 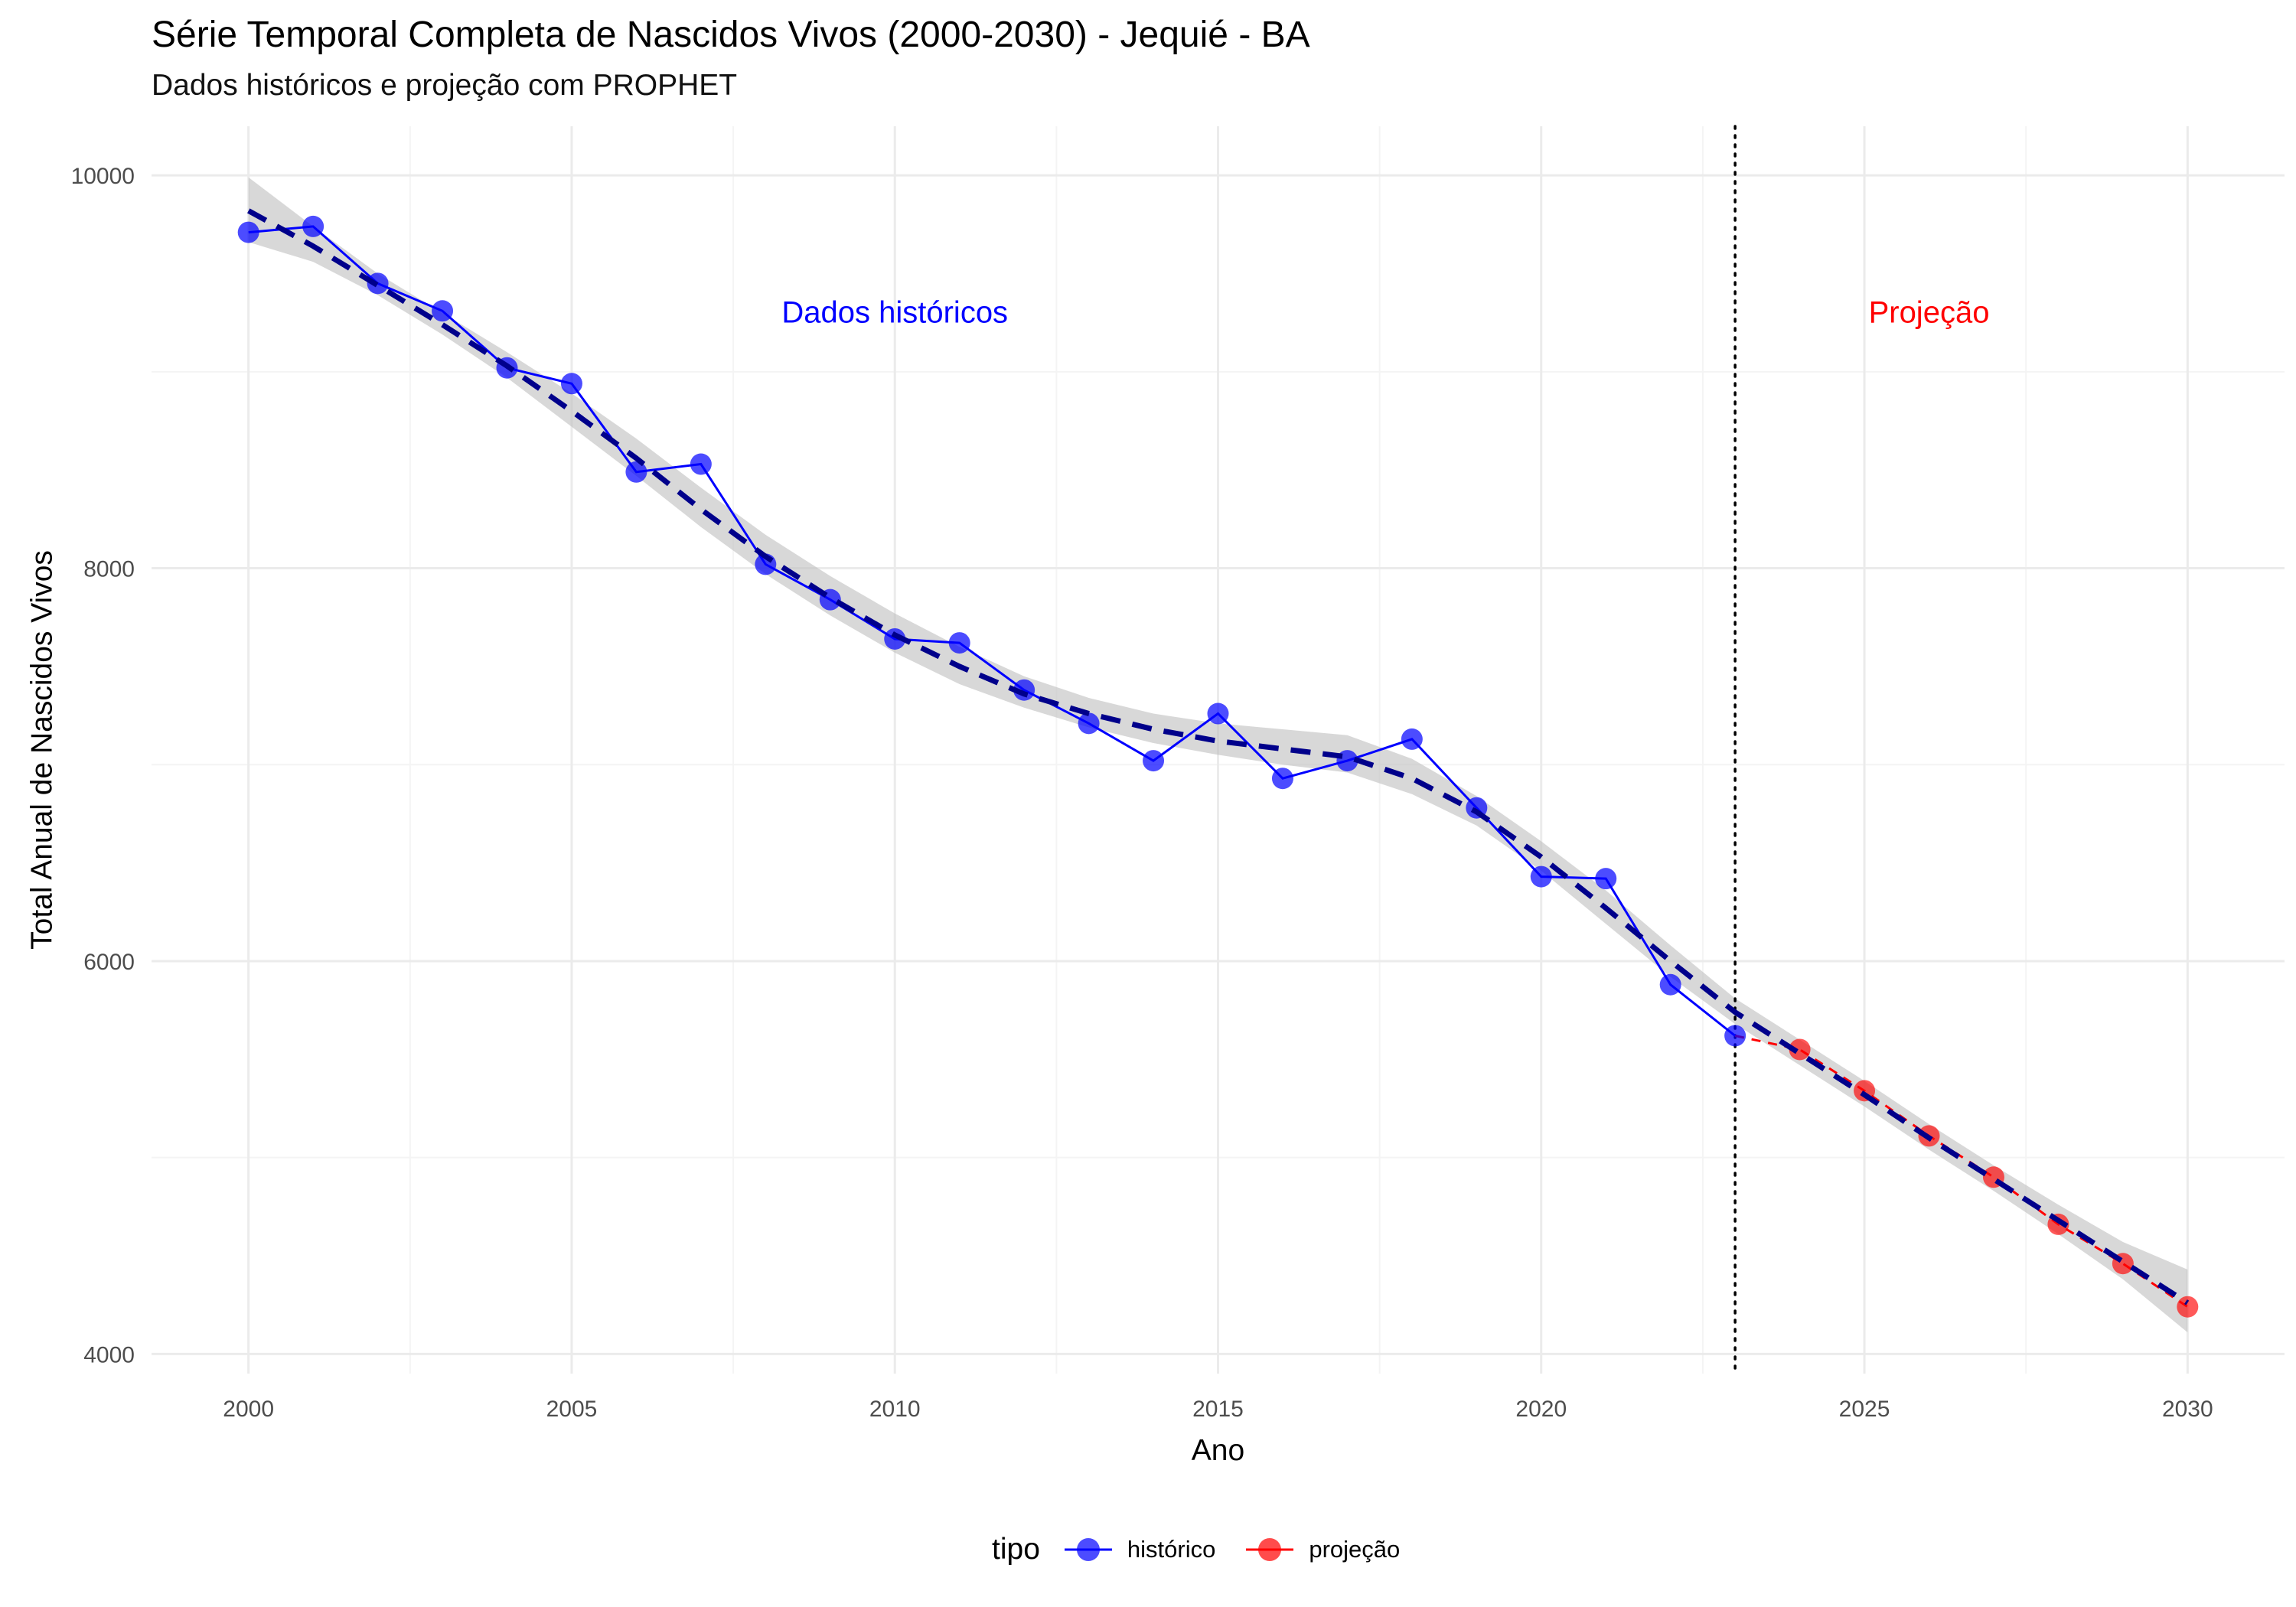 What do you see at coordinates (1412, 739) in the screenshot?
I see `point-historico-2018` at bounding box center [1412, 739].